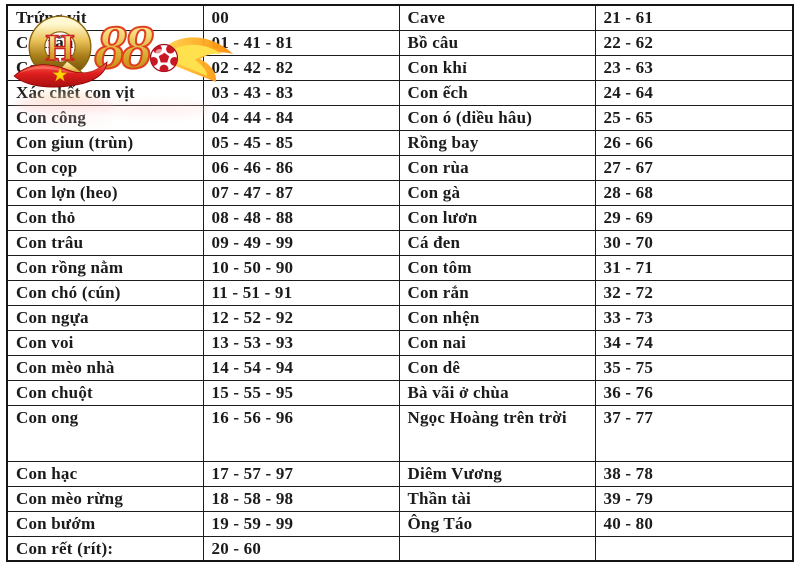  I want to click on table-cell-left_name: Con thỏ, so click(105, 217).